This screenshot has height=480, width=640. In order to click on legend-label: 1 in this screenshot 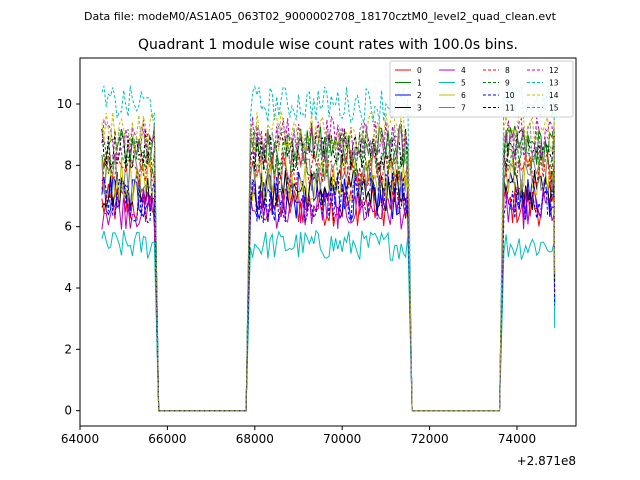, I will do `click(419, 83)`.